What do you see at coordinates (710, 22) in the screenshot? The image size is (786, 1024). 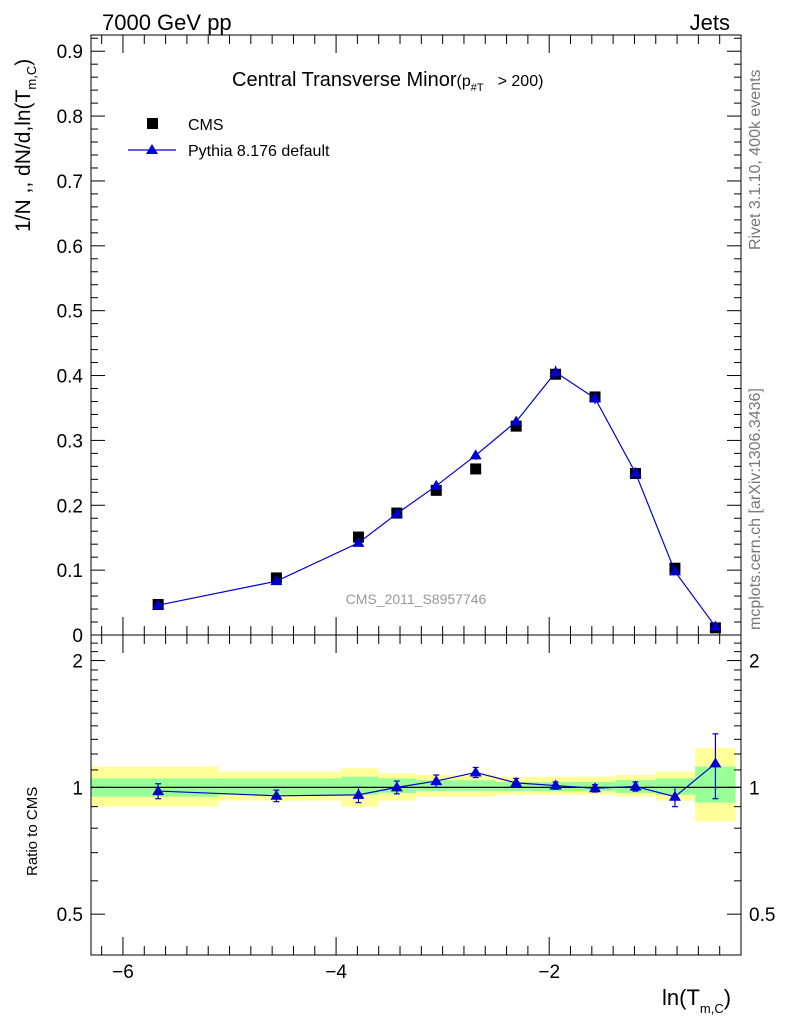 I see `header-right: Jets` at bounding box center [710, 22].